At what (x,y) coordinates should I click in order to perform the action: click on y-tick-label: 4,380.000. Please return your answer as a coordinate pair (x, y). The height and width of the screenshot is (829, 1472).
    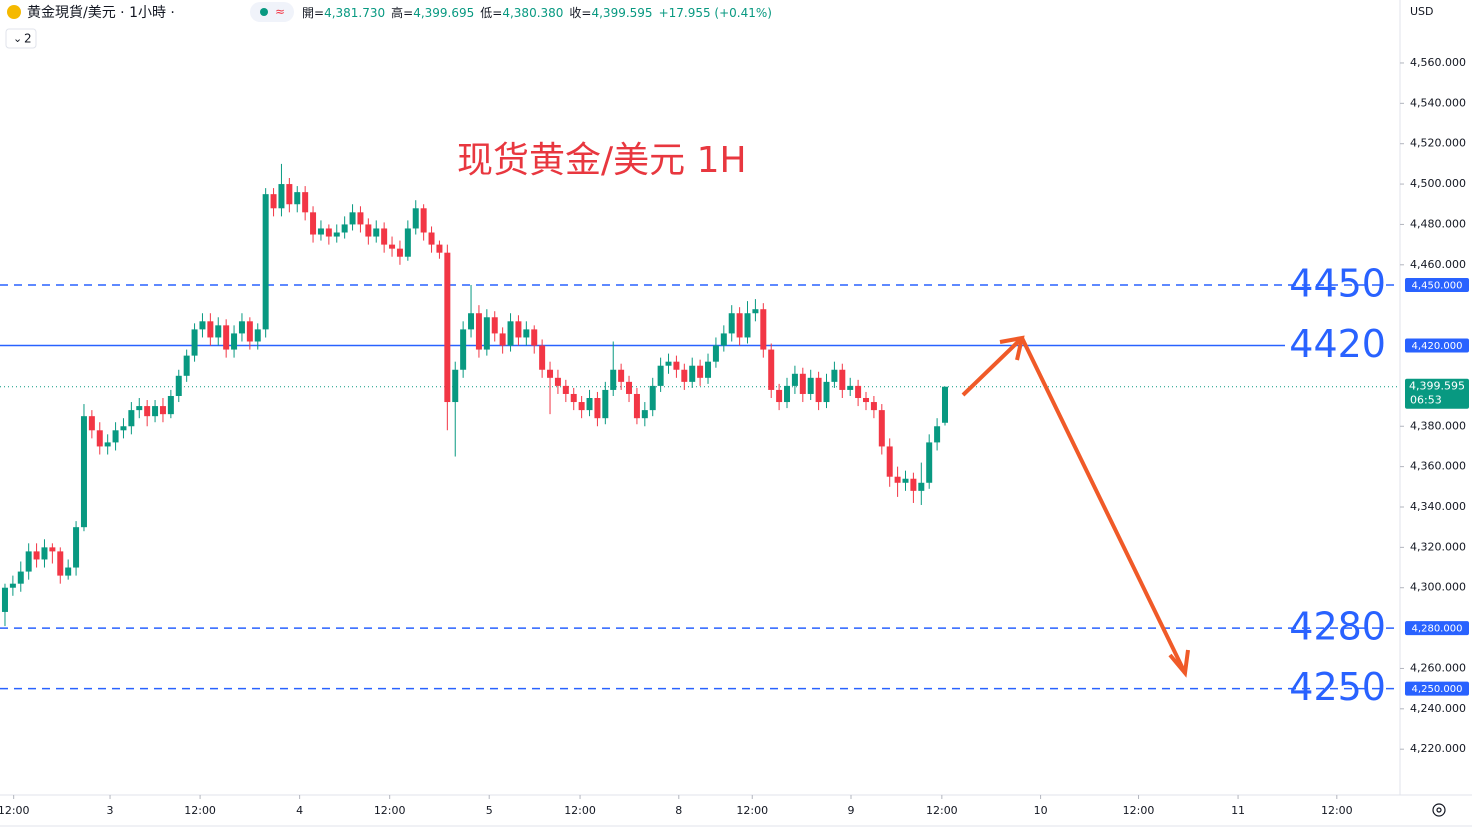
    Looking at the image, I should click on (1438, 425).